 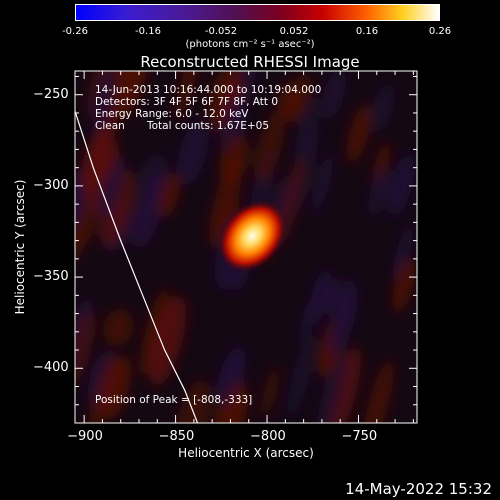 I want to click on info-time: 14-Jun-2013 10:16:44.000 to 10:19:04.000, so click(x=208, y=90).